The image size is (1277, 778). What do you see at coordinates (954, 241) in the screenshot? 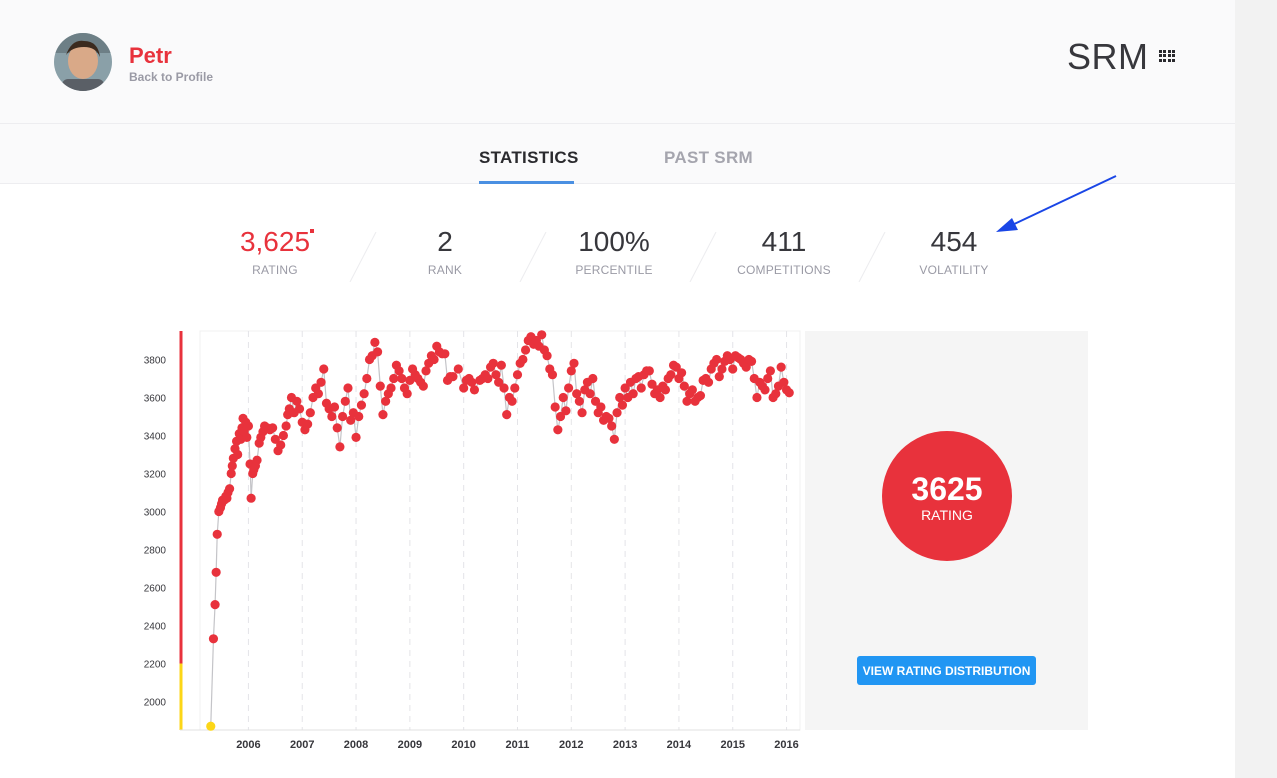
I see `volatility-value: 454` at bounding box center [954, 241].